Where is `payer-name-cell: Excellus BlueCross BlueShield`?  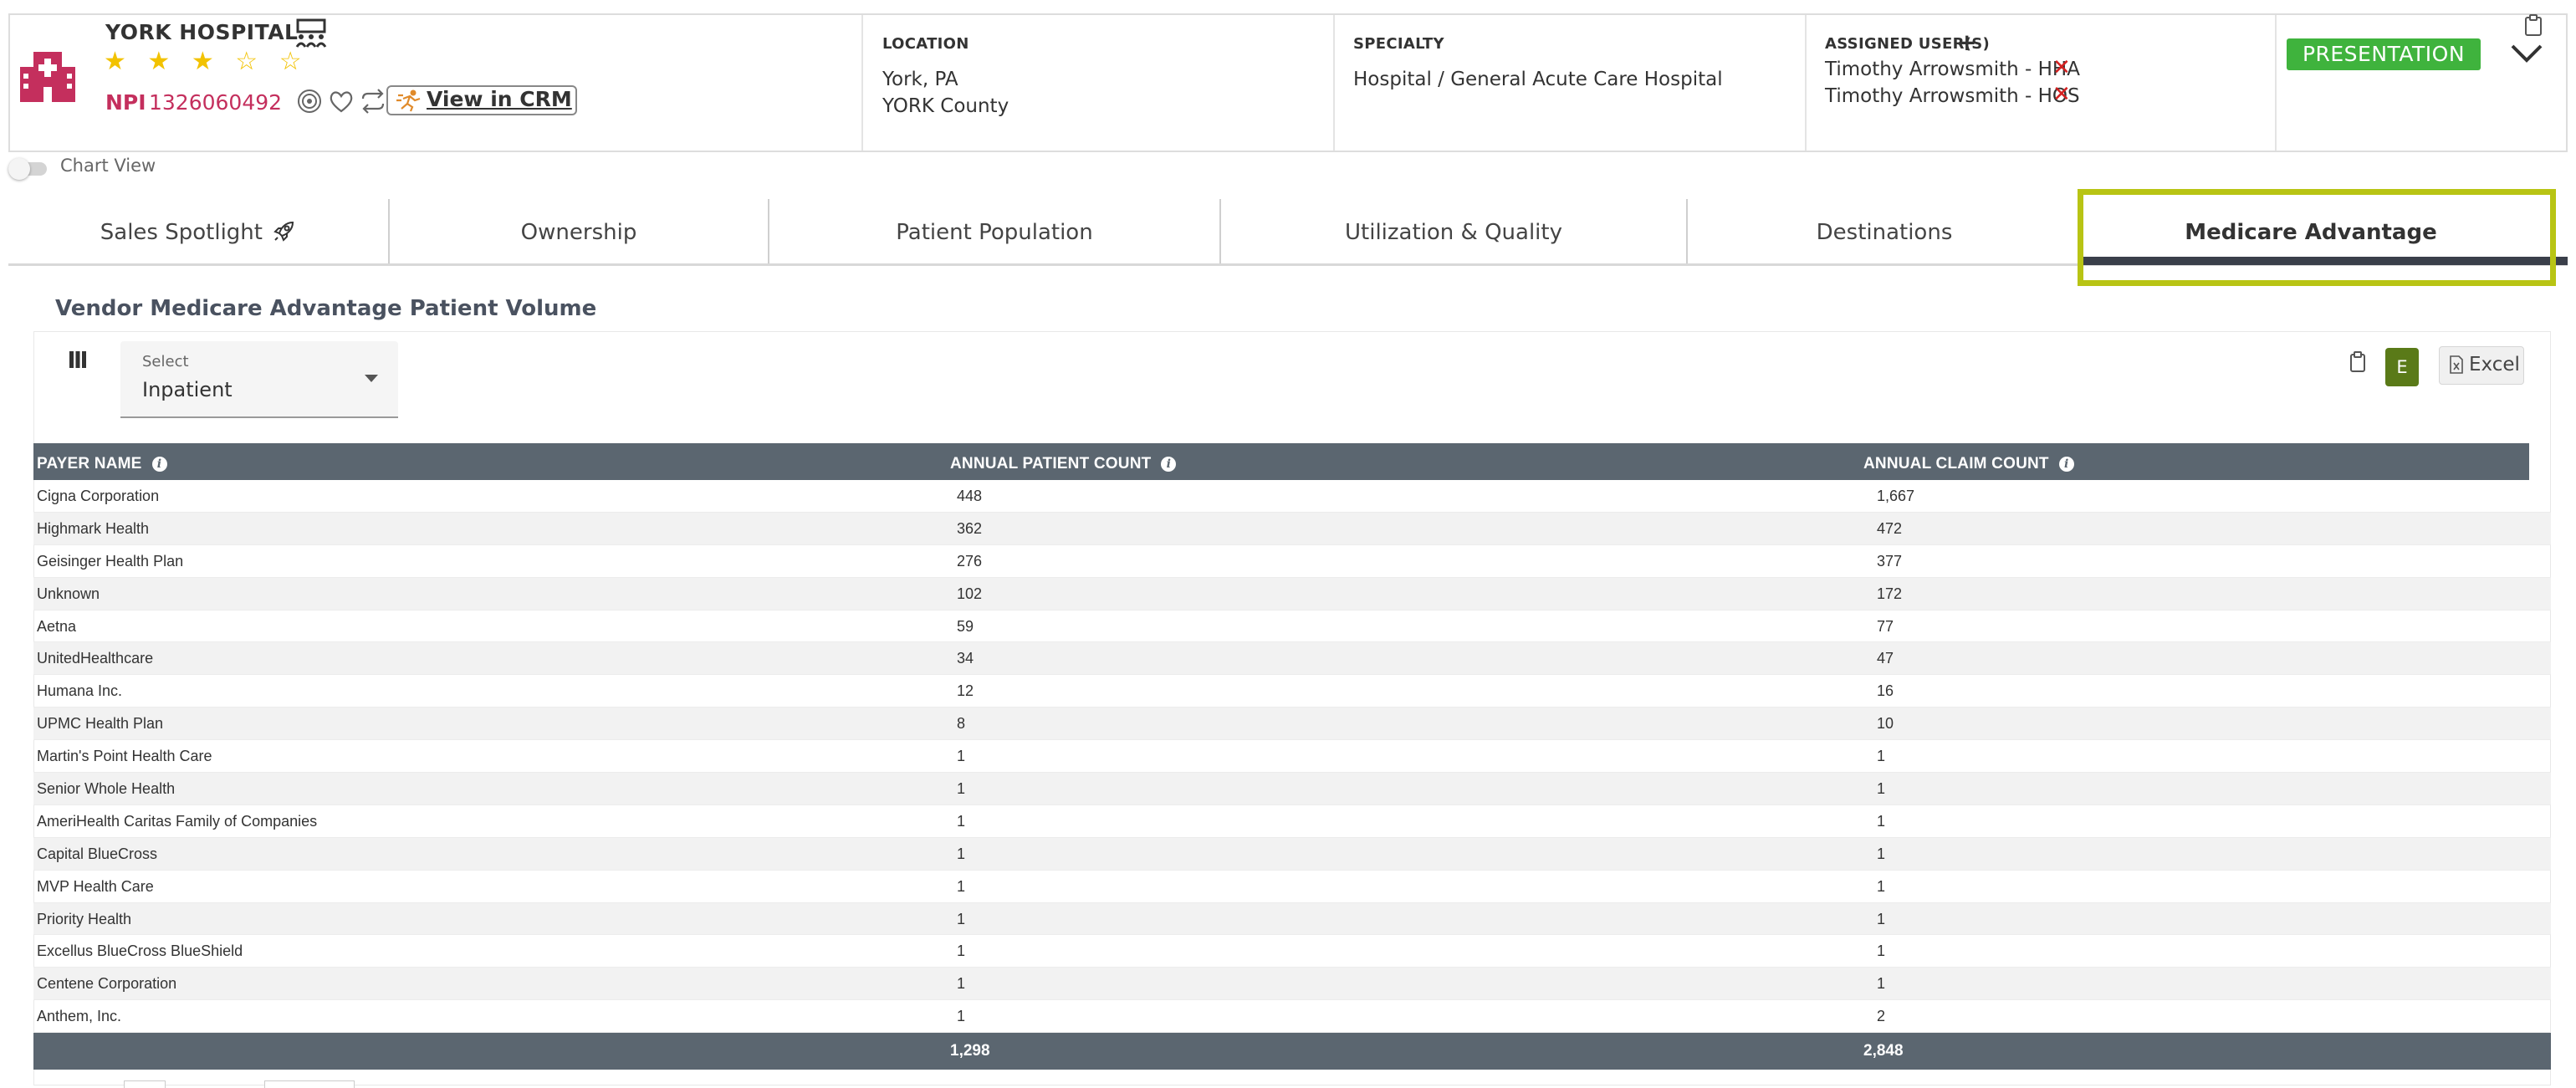 payer-name-cell: Excellus BlueCross BlueShield is located at coordinates (140, 951).